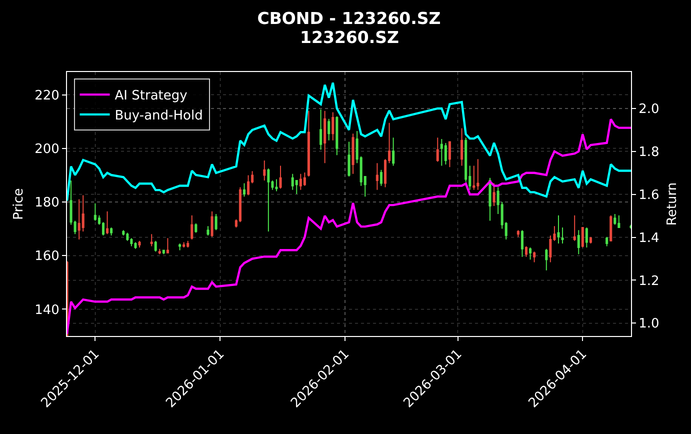  I want to click on y2-tick-label: 1.4, so click(649, 238).